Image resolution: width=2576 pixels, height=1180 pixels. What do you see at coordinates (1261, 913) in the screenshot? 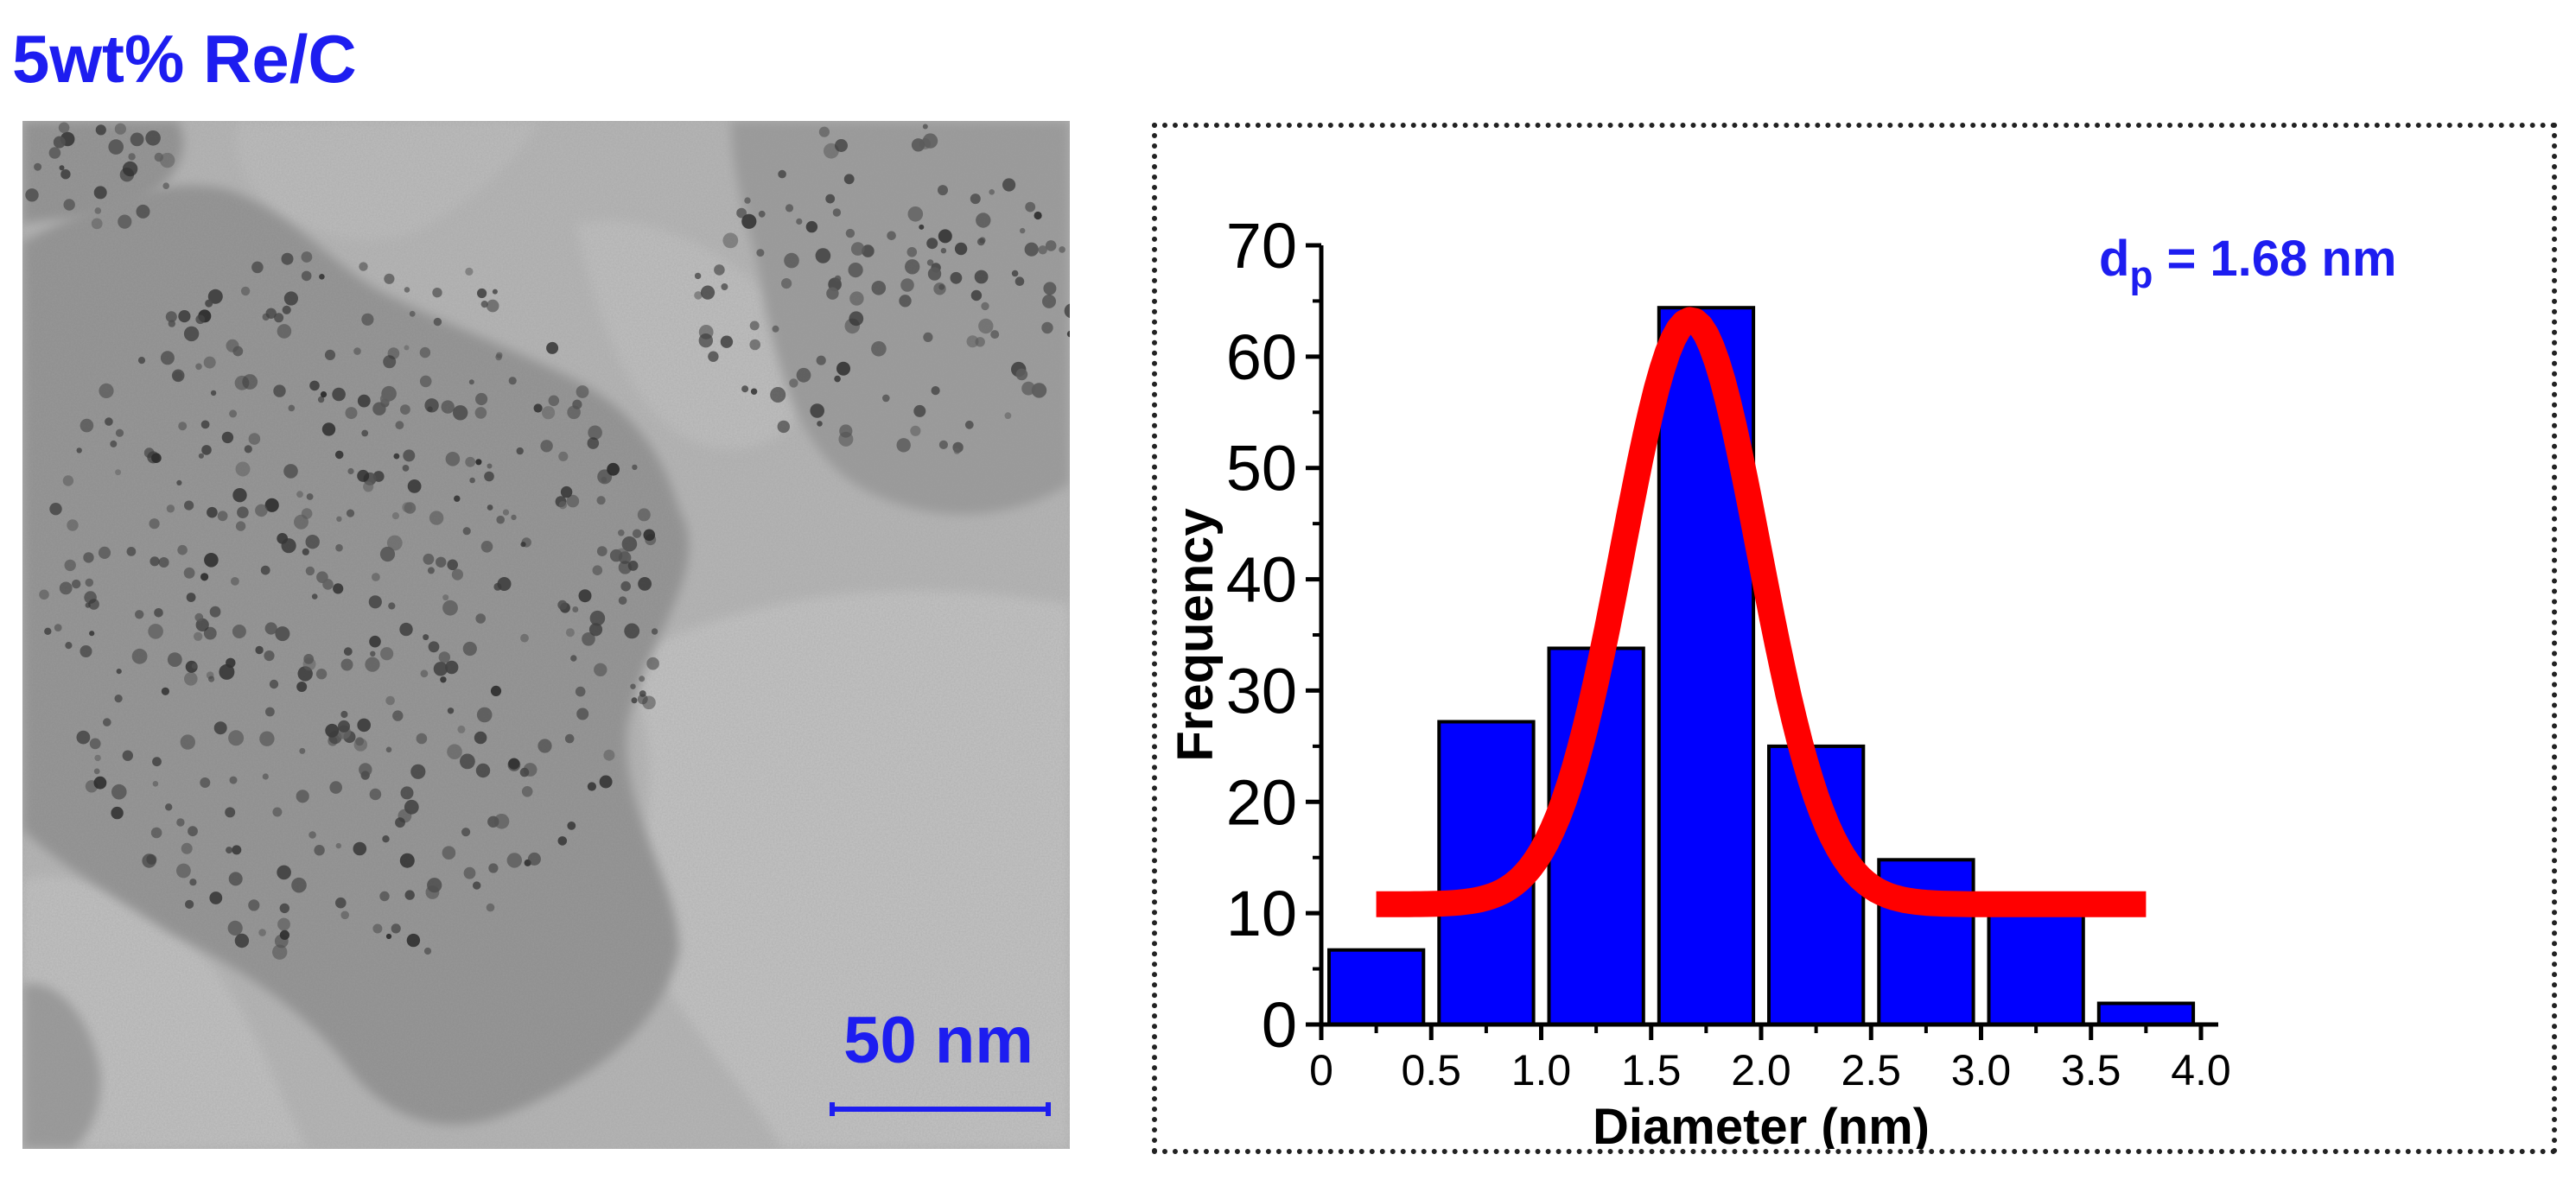
I see `y-tick-label: 10` at bounding box center [1261, 913].